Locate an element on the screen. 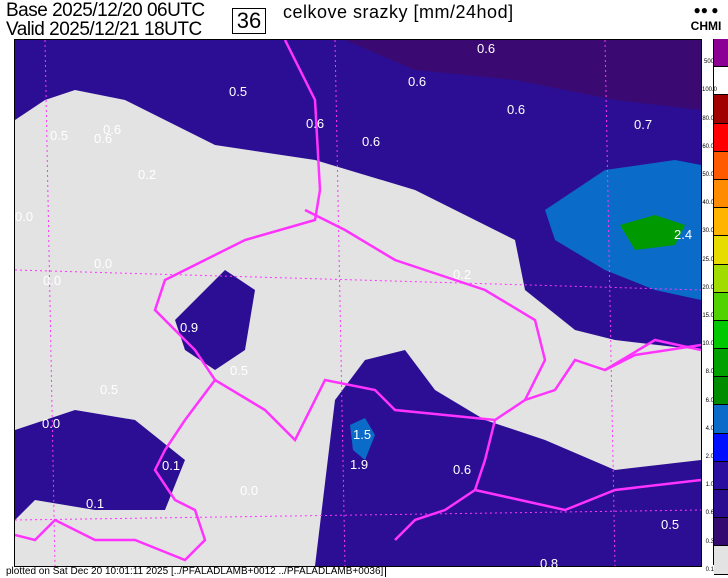 The image size is (728, 578). precip-area-southwest is located at coordinates (100, 465).